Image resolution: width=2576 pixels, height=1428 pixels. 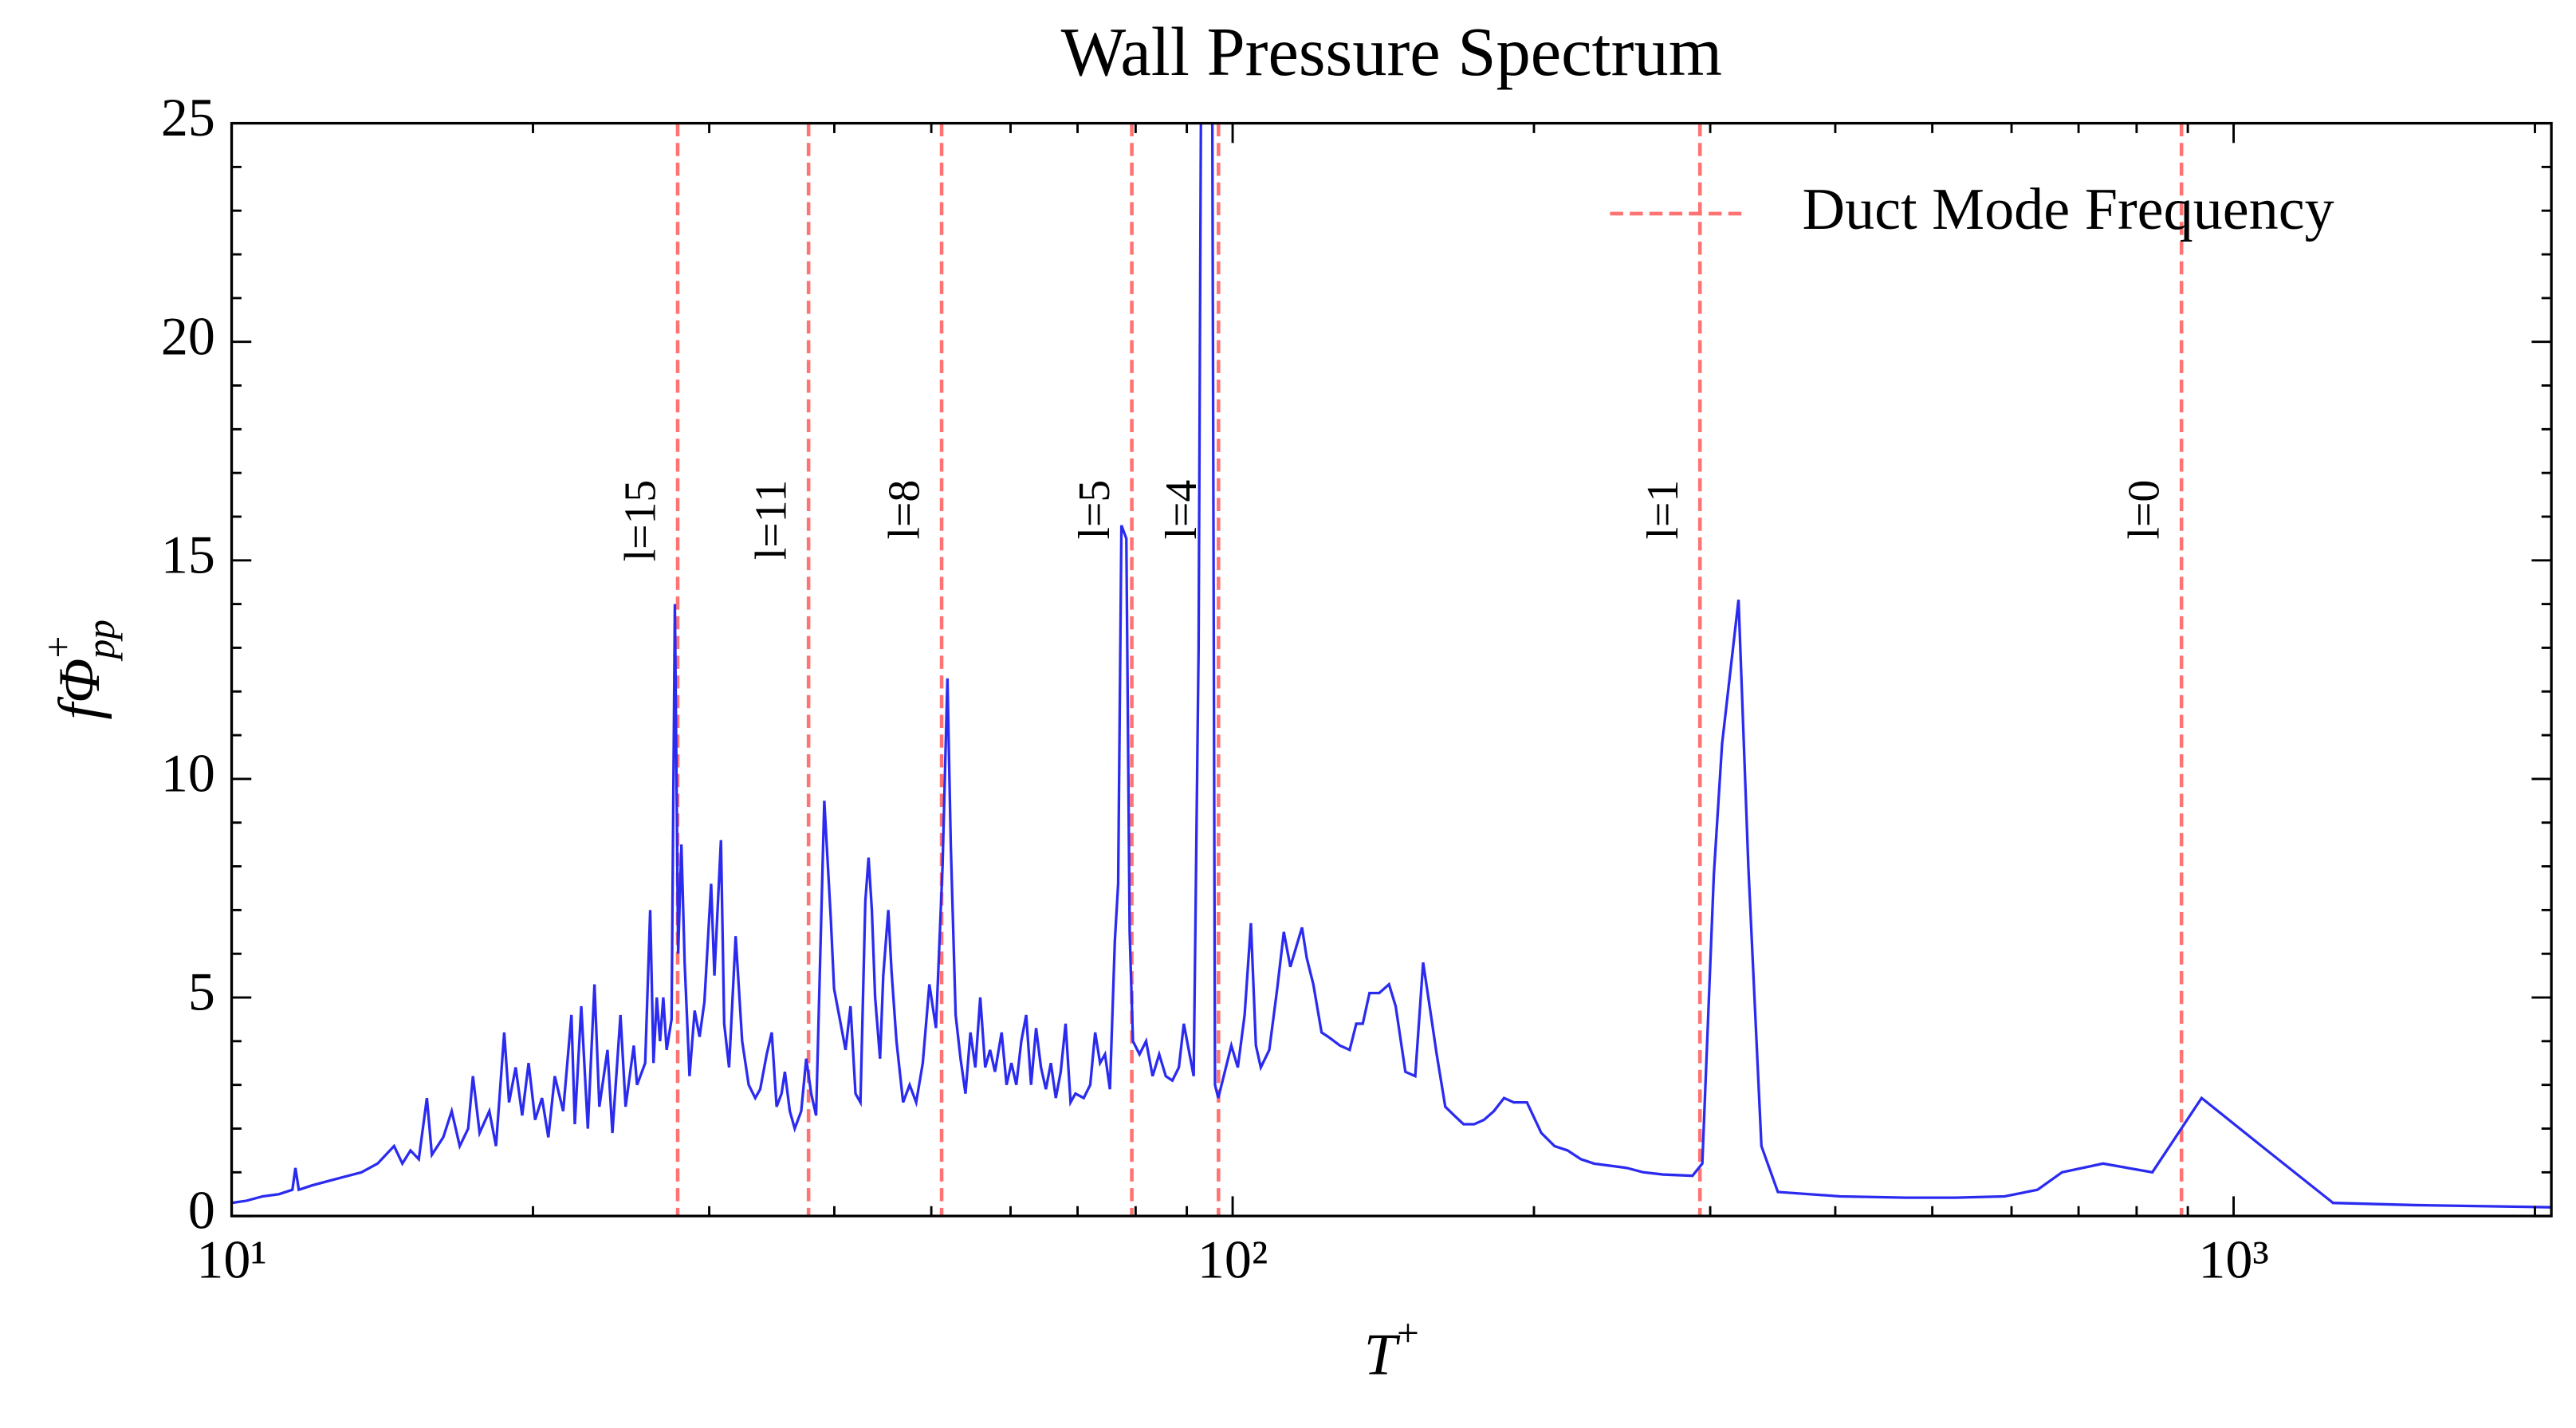 I want to click on y-tick-label: 0, so click(x=202, y=1210).